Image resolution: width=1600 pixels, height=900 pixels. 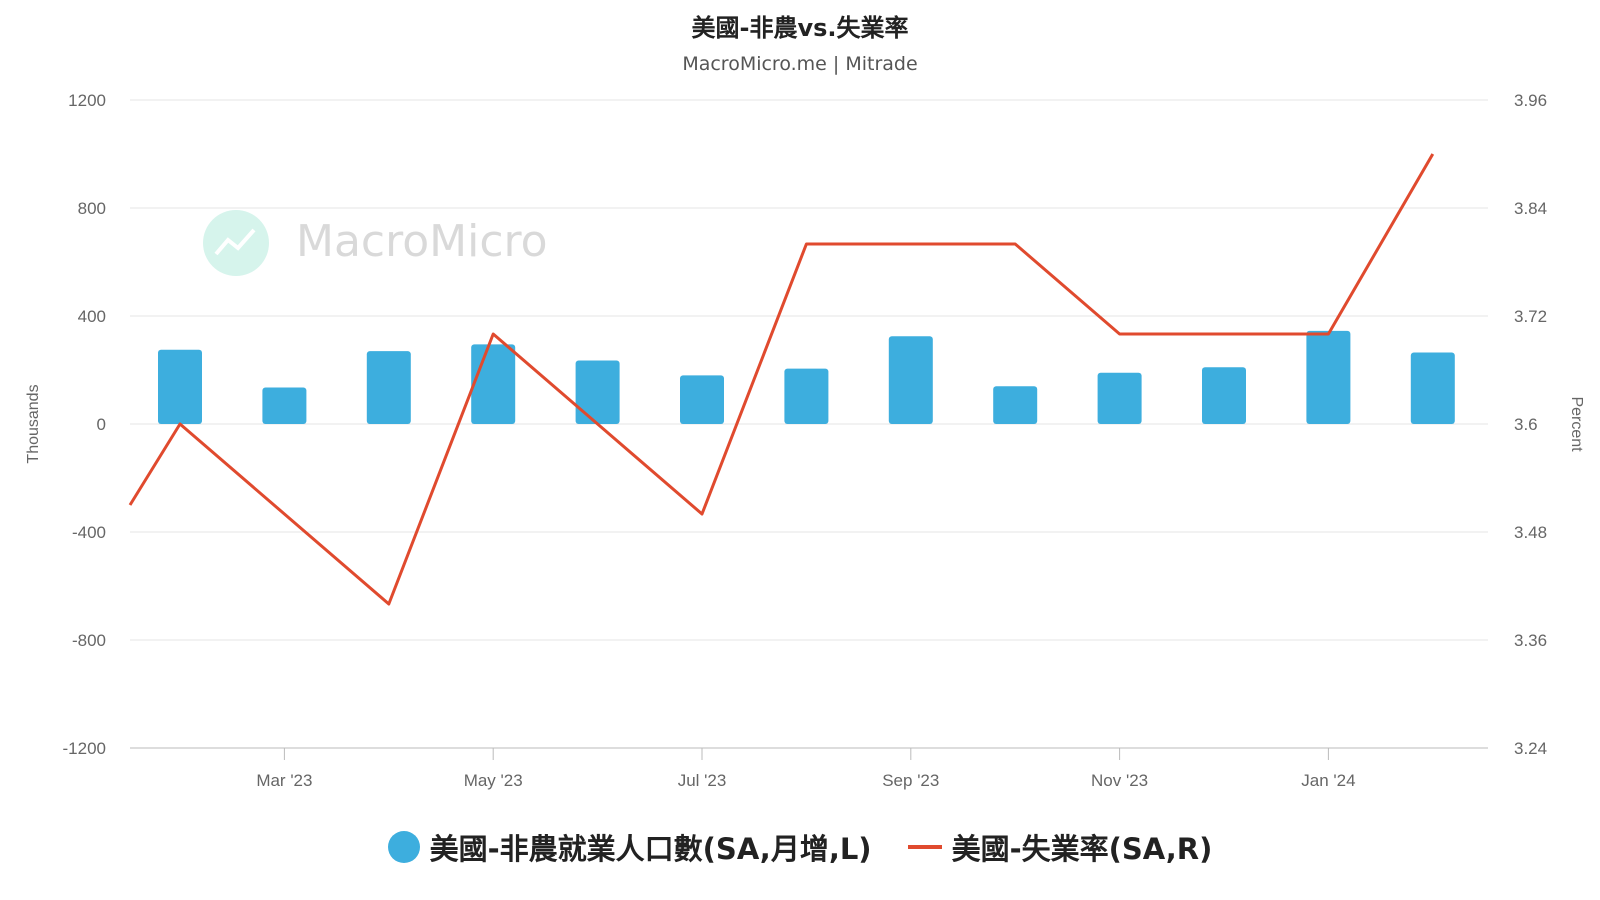 What do you see at coordinates (33, 423) in the screenshot?
I see `left-axis-title: Thousands` at bounding box center [33, 423].